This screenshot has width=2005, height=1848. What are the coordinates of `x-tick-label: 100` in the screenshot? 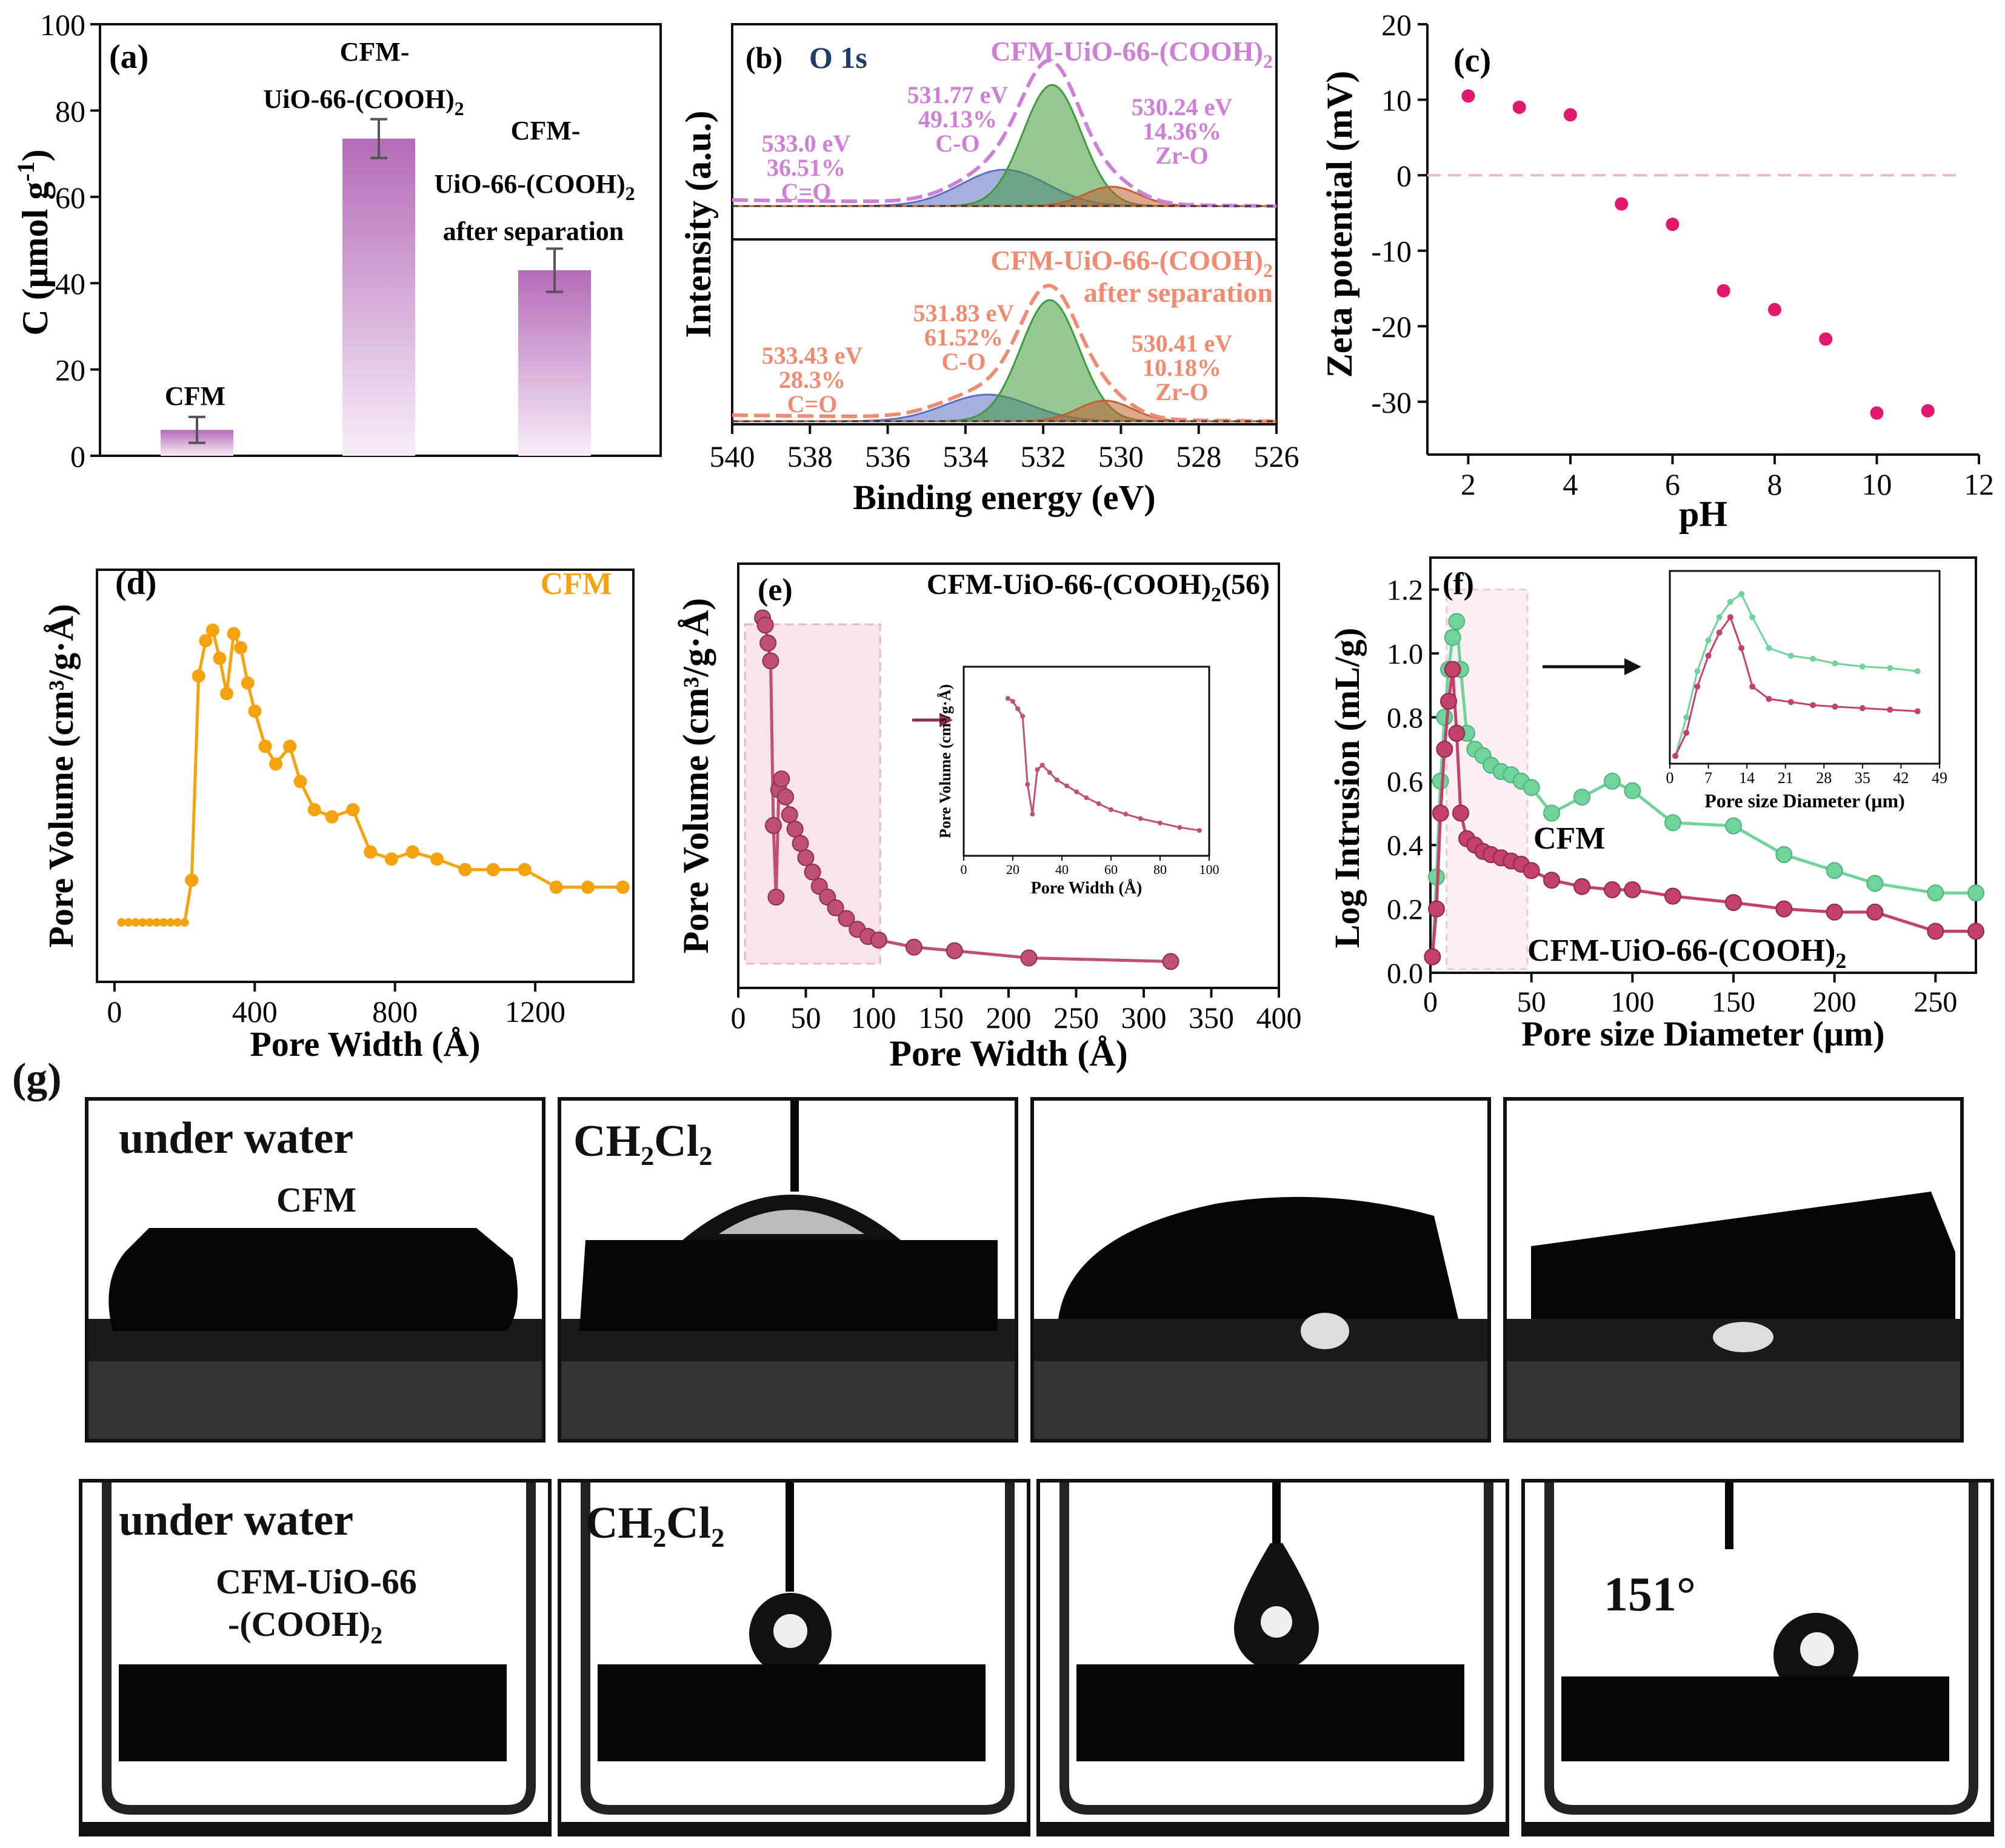 It's located at (1632, 1002).